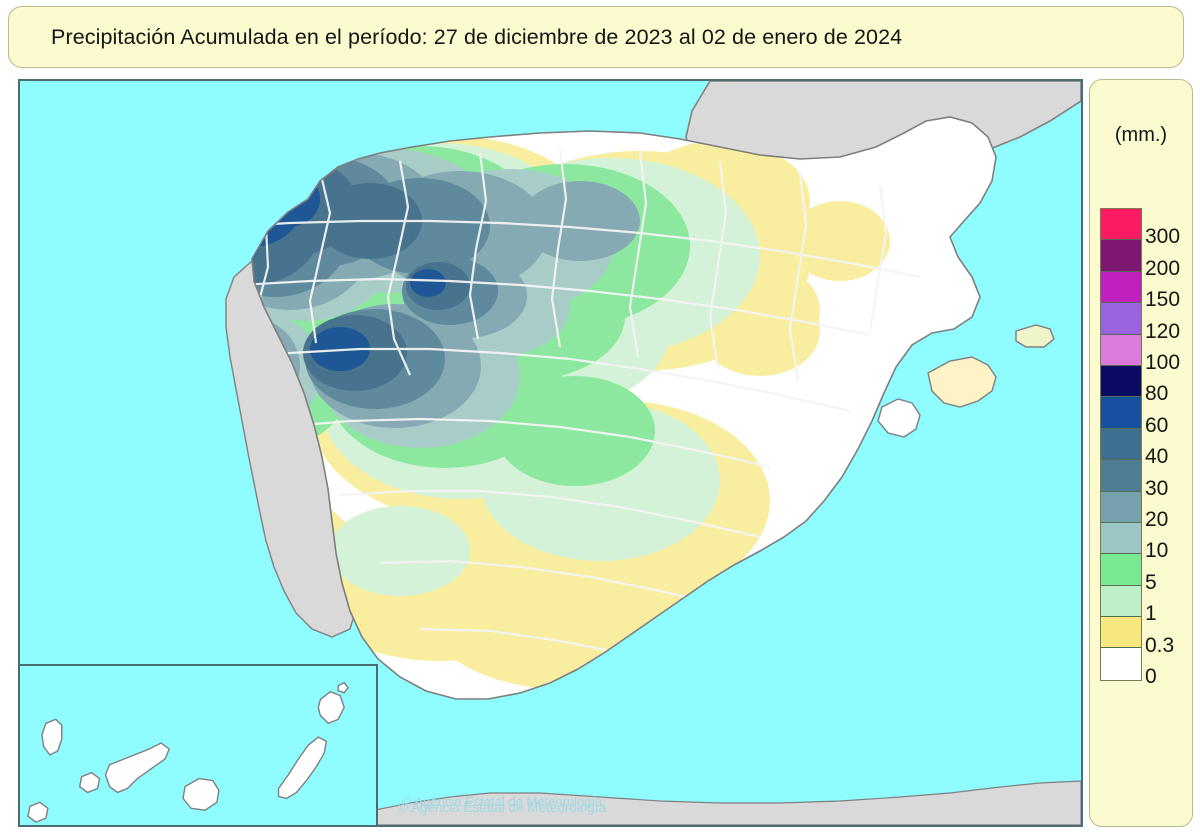 This screenshot has height=834, width=1200. I want to click on el-hierro-island, so click(38, 812).